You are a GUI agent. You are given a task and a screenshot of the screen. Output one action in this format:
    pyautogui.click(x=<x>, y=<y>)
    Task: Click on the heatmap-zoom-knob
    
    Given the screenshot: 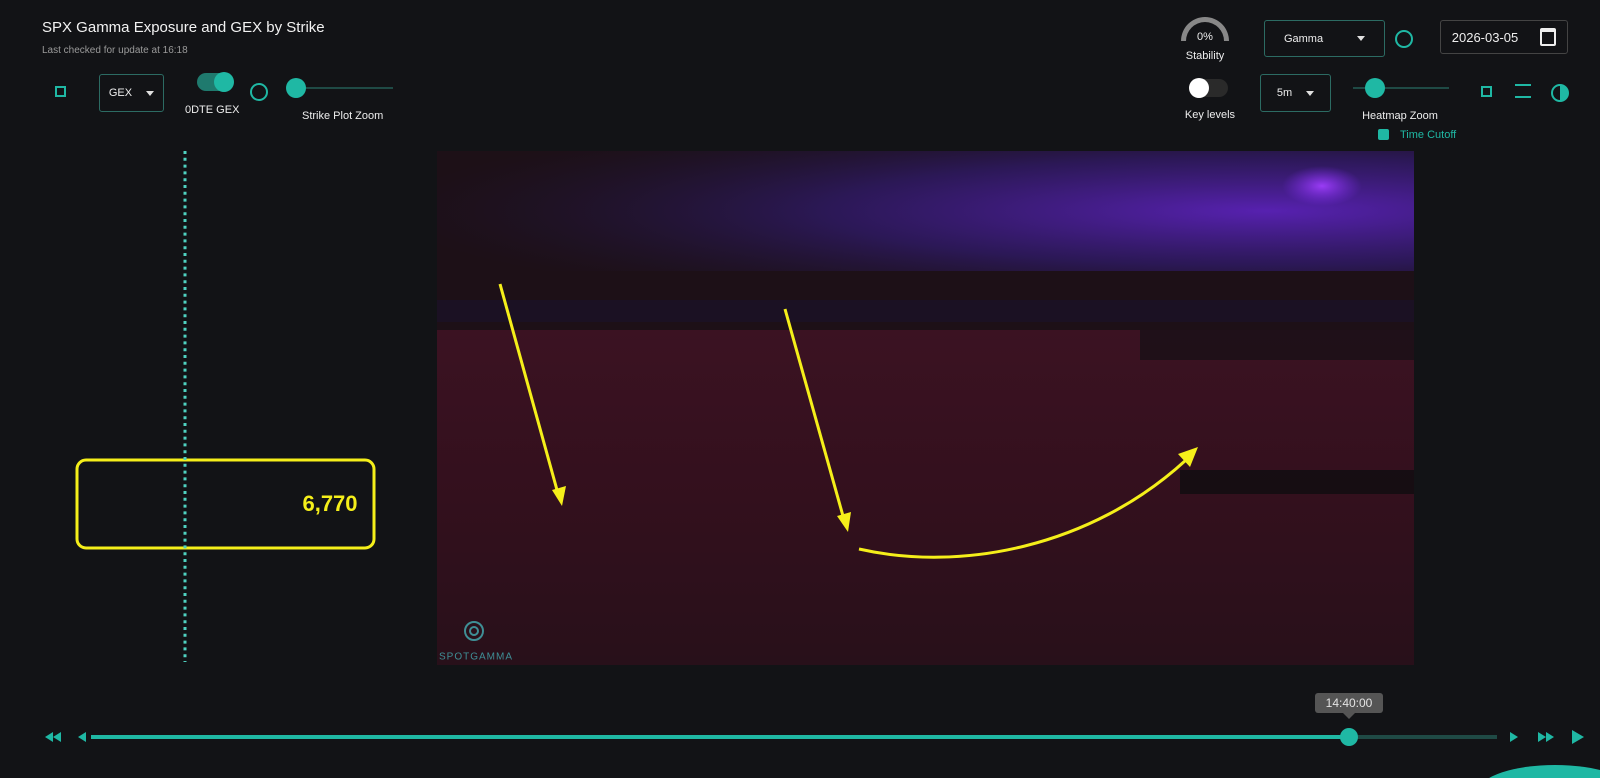 What is the action you would take?
    pyautogui.click(x=1375, y=88)
    